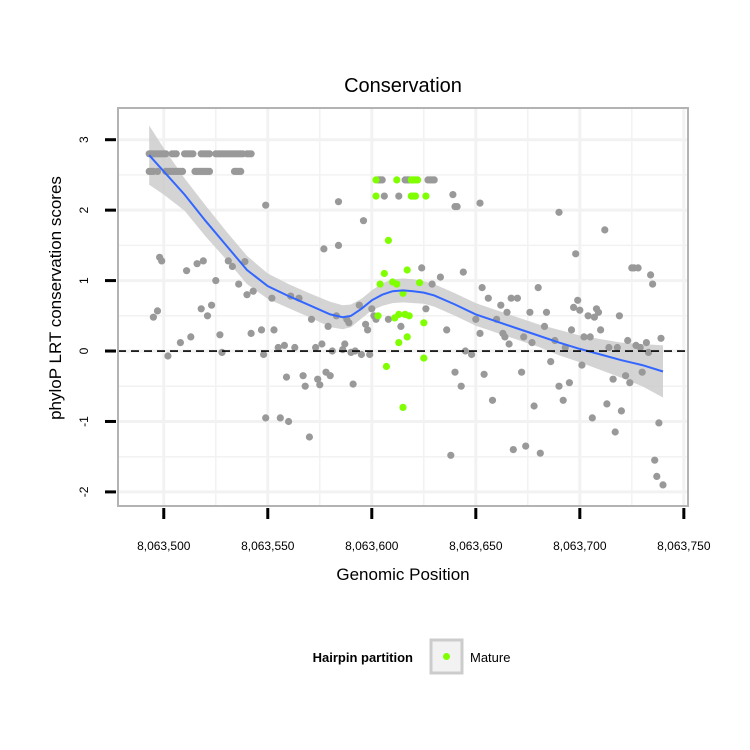 The width and height of the screenshot is (750, 750). Describe the element at coordinates (684, 546) in the screenshot. I see `x-tick-label: 8,063,750` at that location.